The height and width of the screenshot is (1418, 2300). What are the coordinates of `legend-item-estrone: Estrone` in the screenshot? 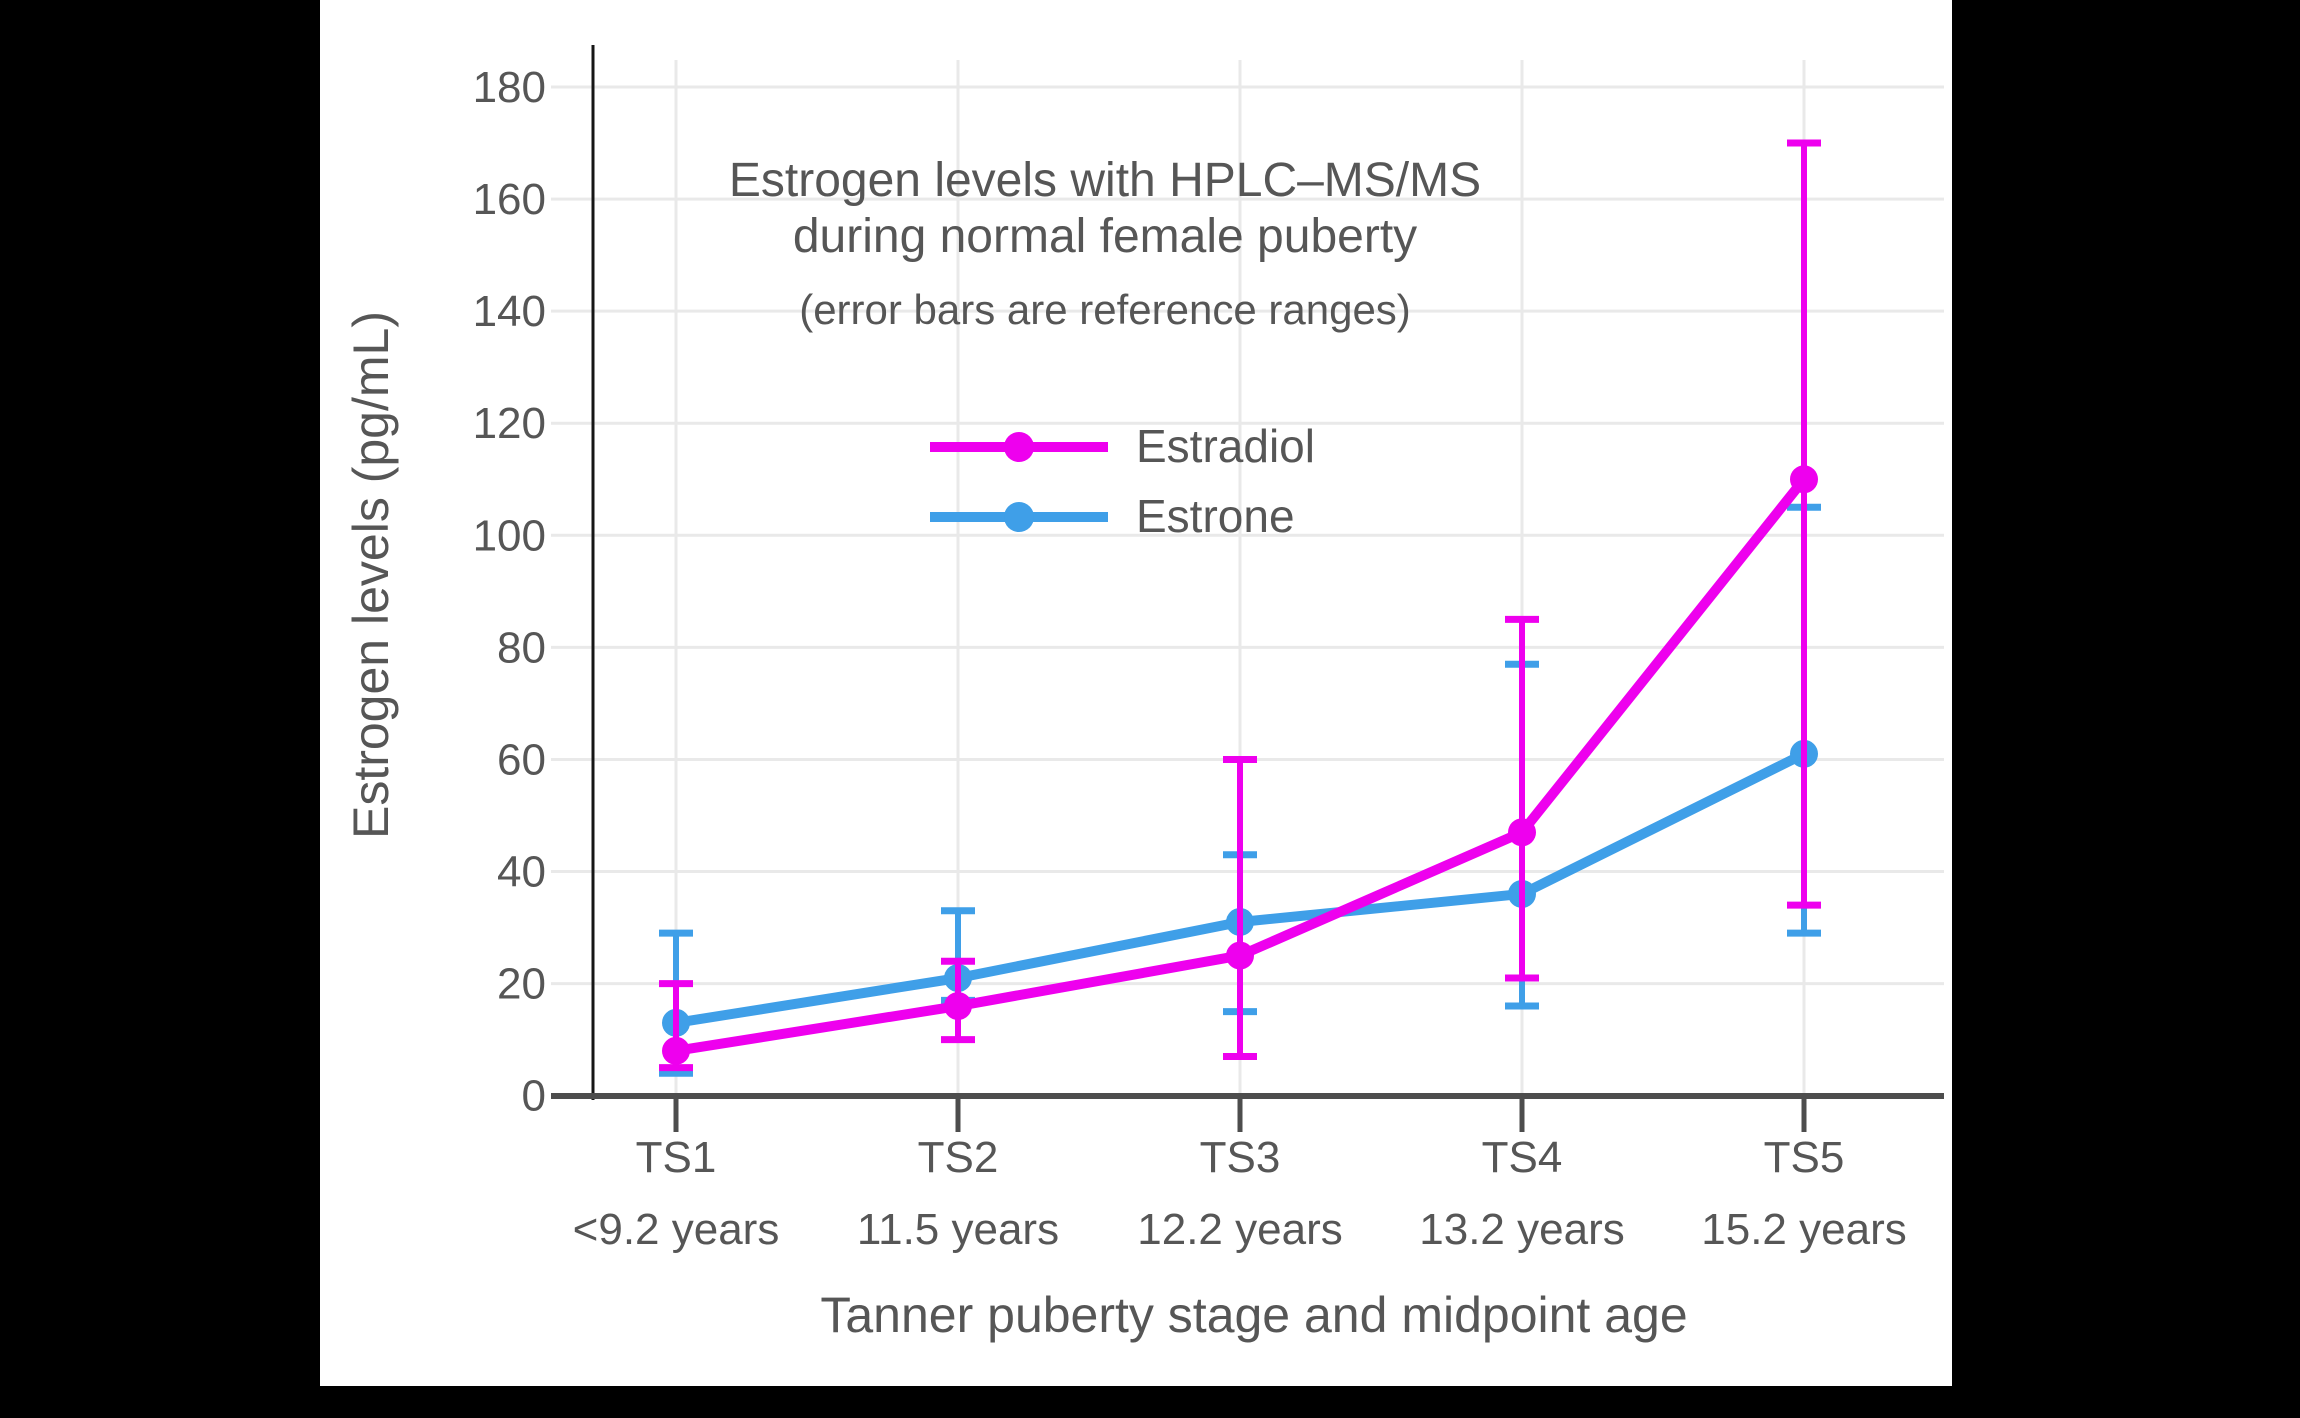 It's located at (1112, 516).